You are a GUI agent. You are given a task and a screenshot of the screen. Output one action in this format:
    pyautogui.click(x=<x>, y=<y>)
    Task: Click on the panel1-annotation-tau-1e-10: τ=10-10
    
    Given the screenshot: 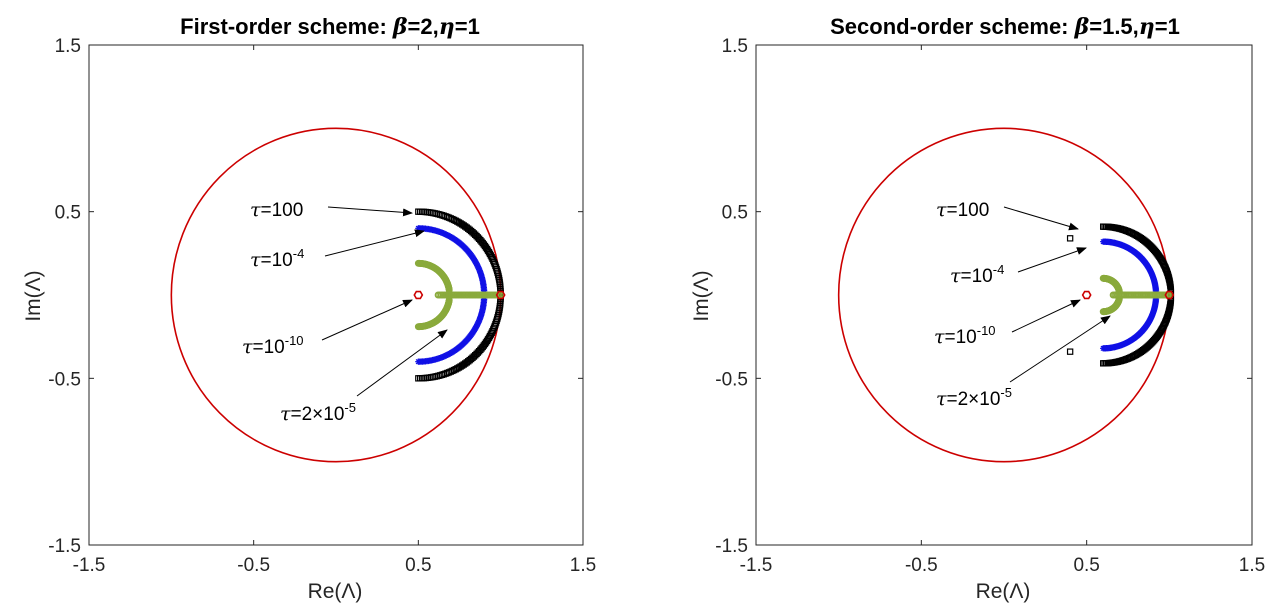 What is the action you would take?
    pyautogui.click(x=273, y=345)
    